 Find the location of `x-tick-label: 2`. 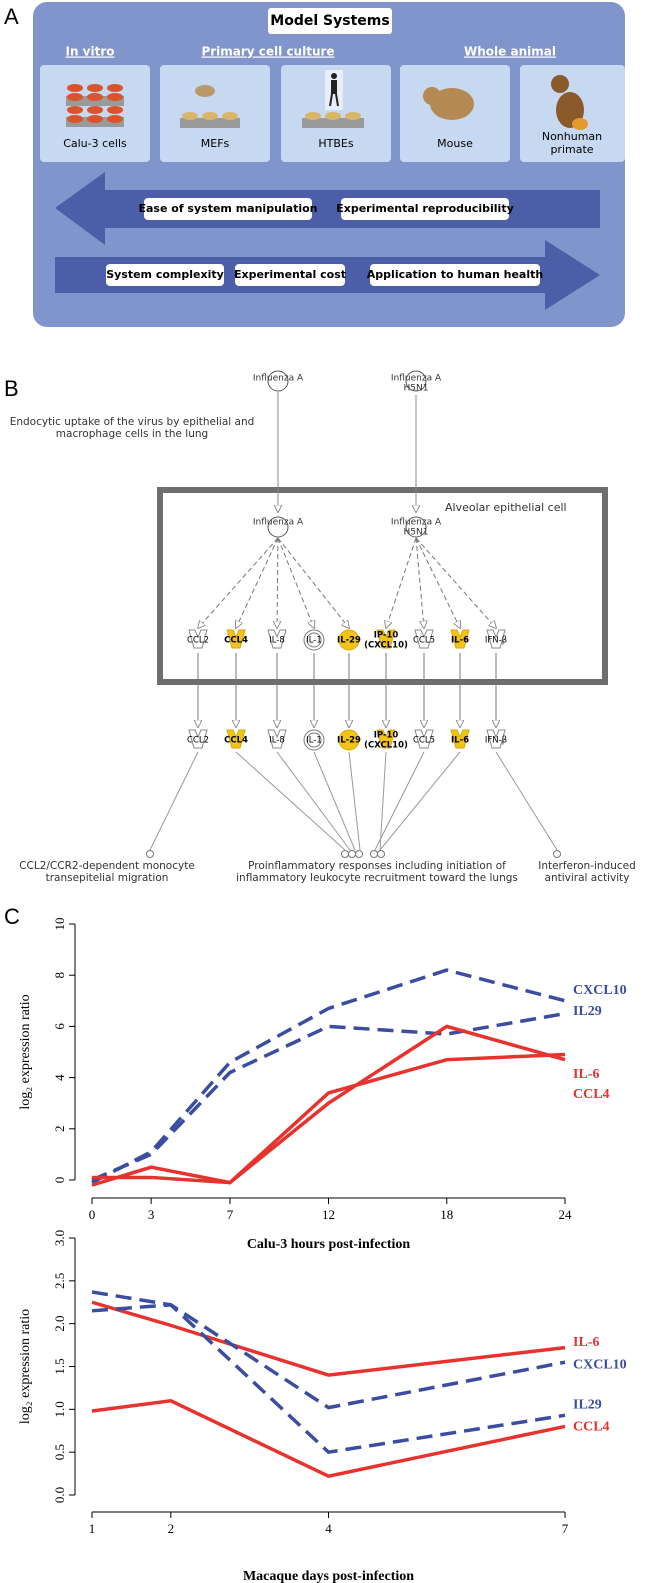

x-tick-label: 2 is located at coordinates (171, 1528).